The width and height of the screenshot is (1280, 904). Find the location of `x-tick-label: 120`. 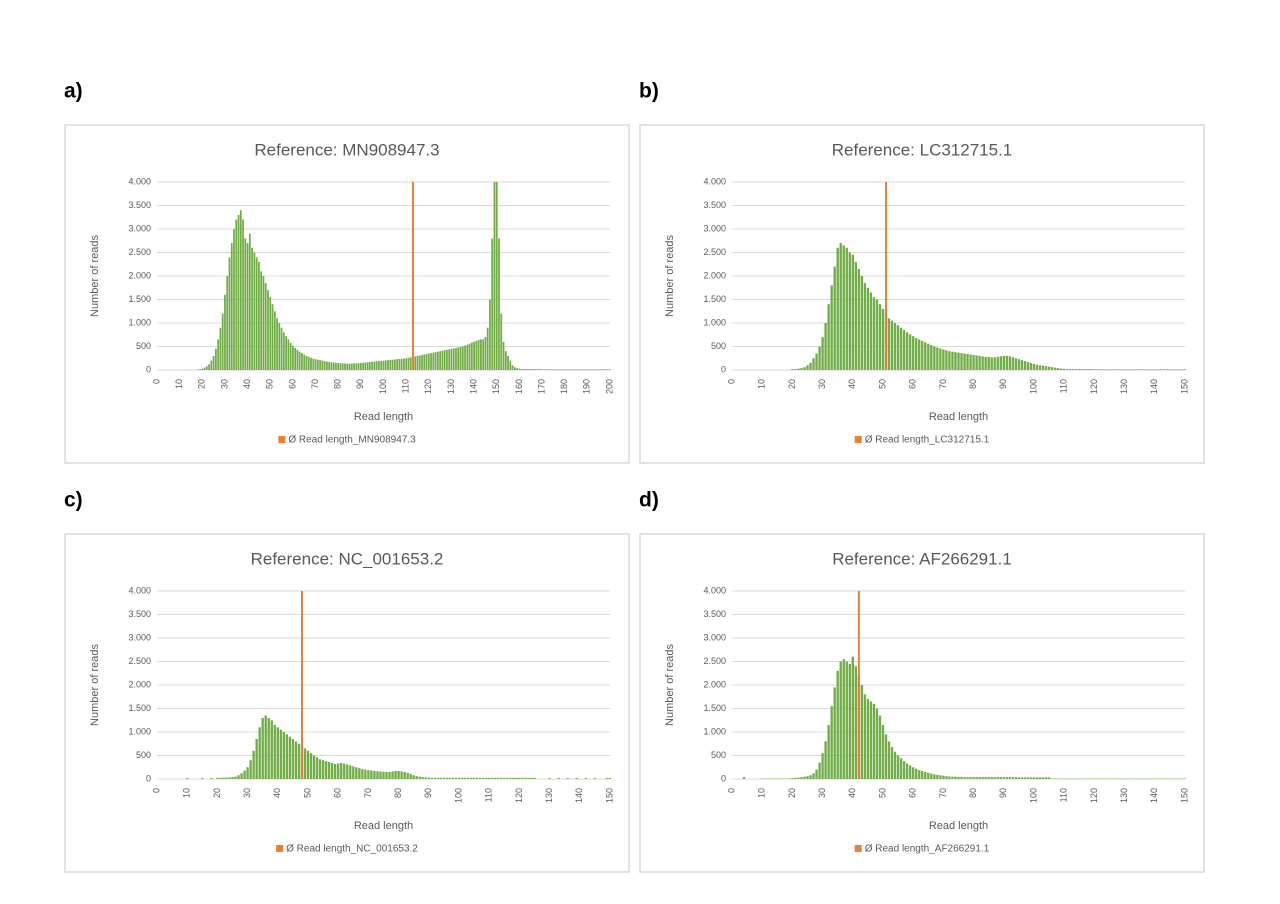

x-tick-label: 120 is located at coordinates (428, 386).